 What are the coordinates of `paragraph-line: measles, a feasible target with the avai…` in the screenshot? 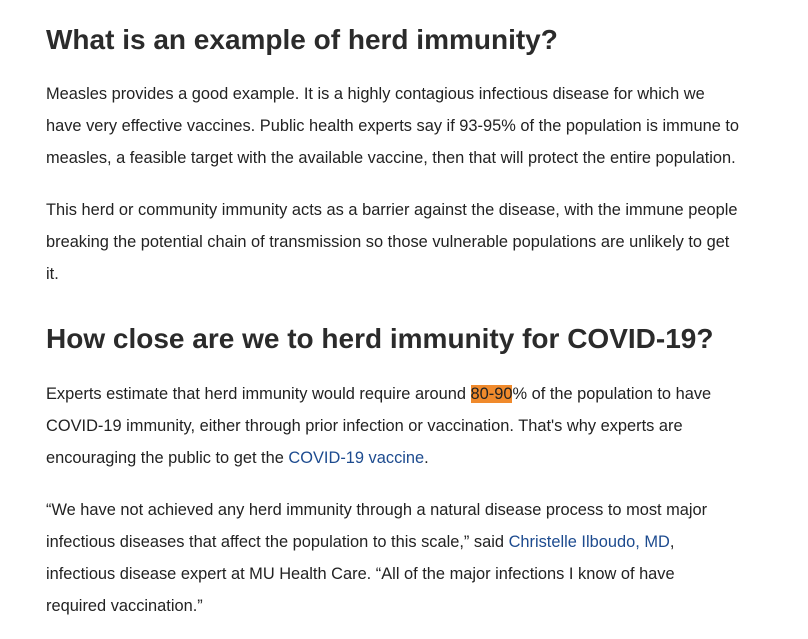 It's located at (391, 158).